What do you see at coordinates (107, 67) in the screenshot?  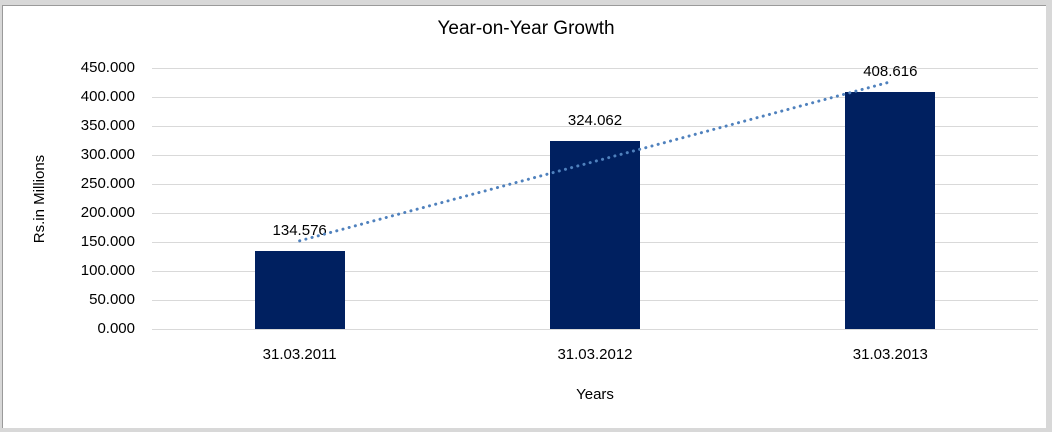 I see `y-axis-tick-label: 450.000` at bounding box center [107, 67].